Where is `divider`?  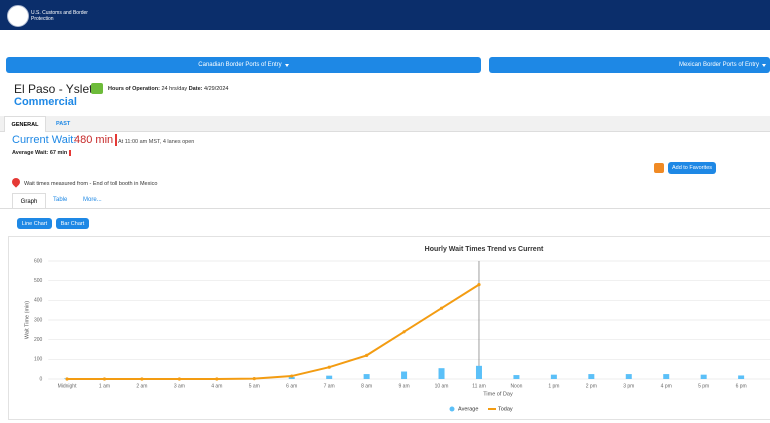
divider is located at coordinates (385, 208).